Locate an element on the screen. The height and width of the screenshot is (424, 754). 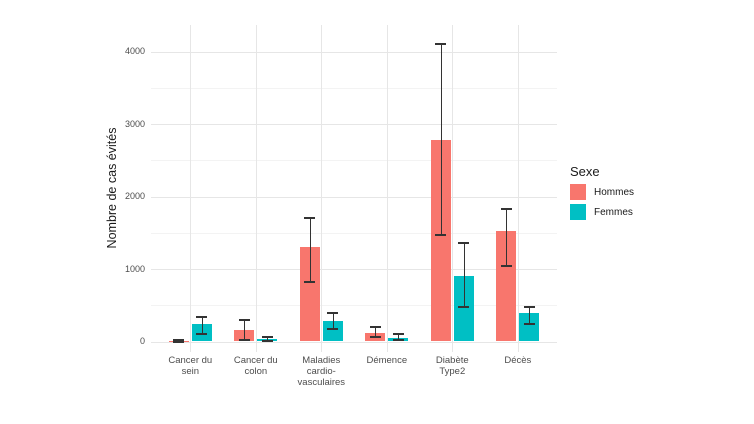
x-tick-label: Démence is located at coordinates (387, 360).